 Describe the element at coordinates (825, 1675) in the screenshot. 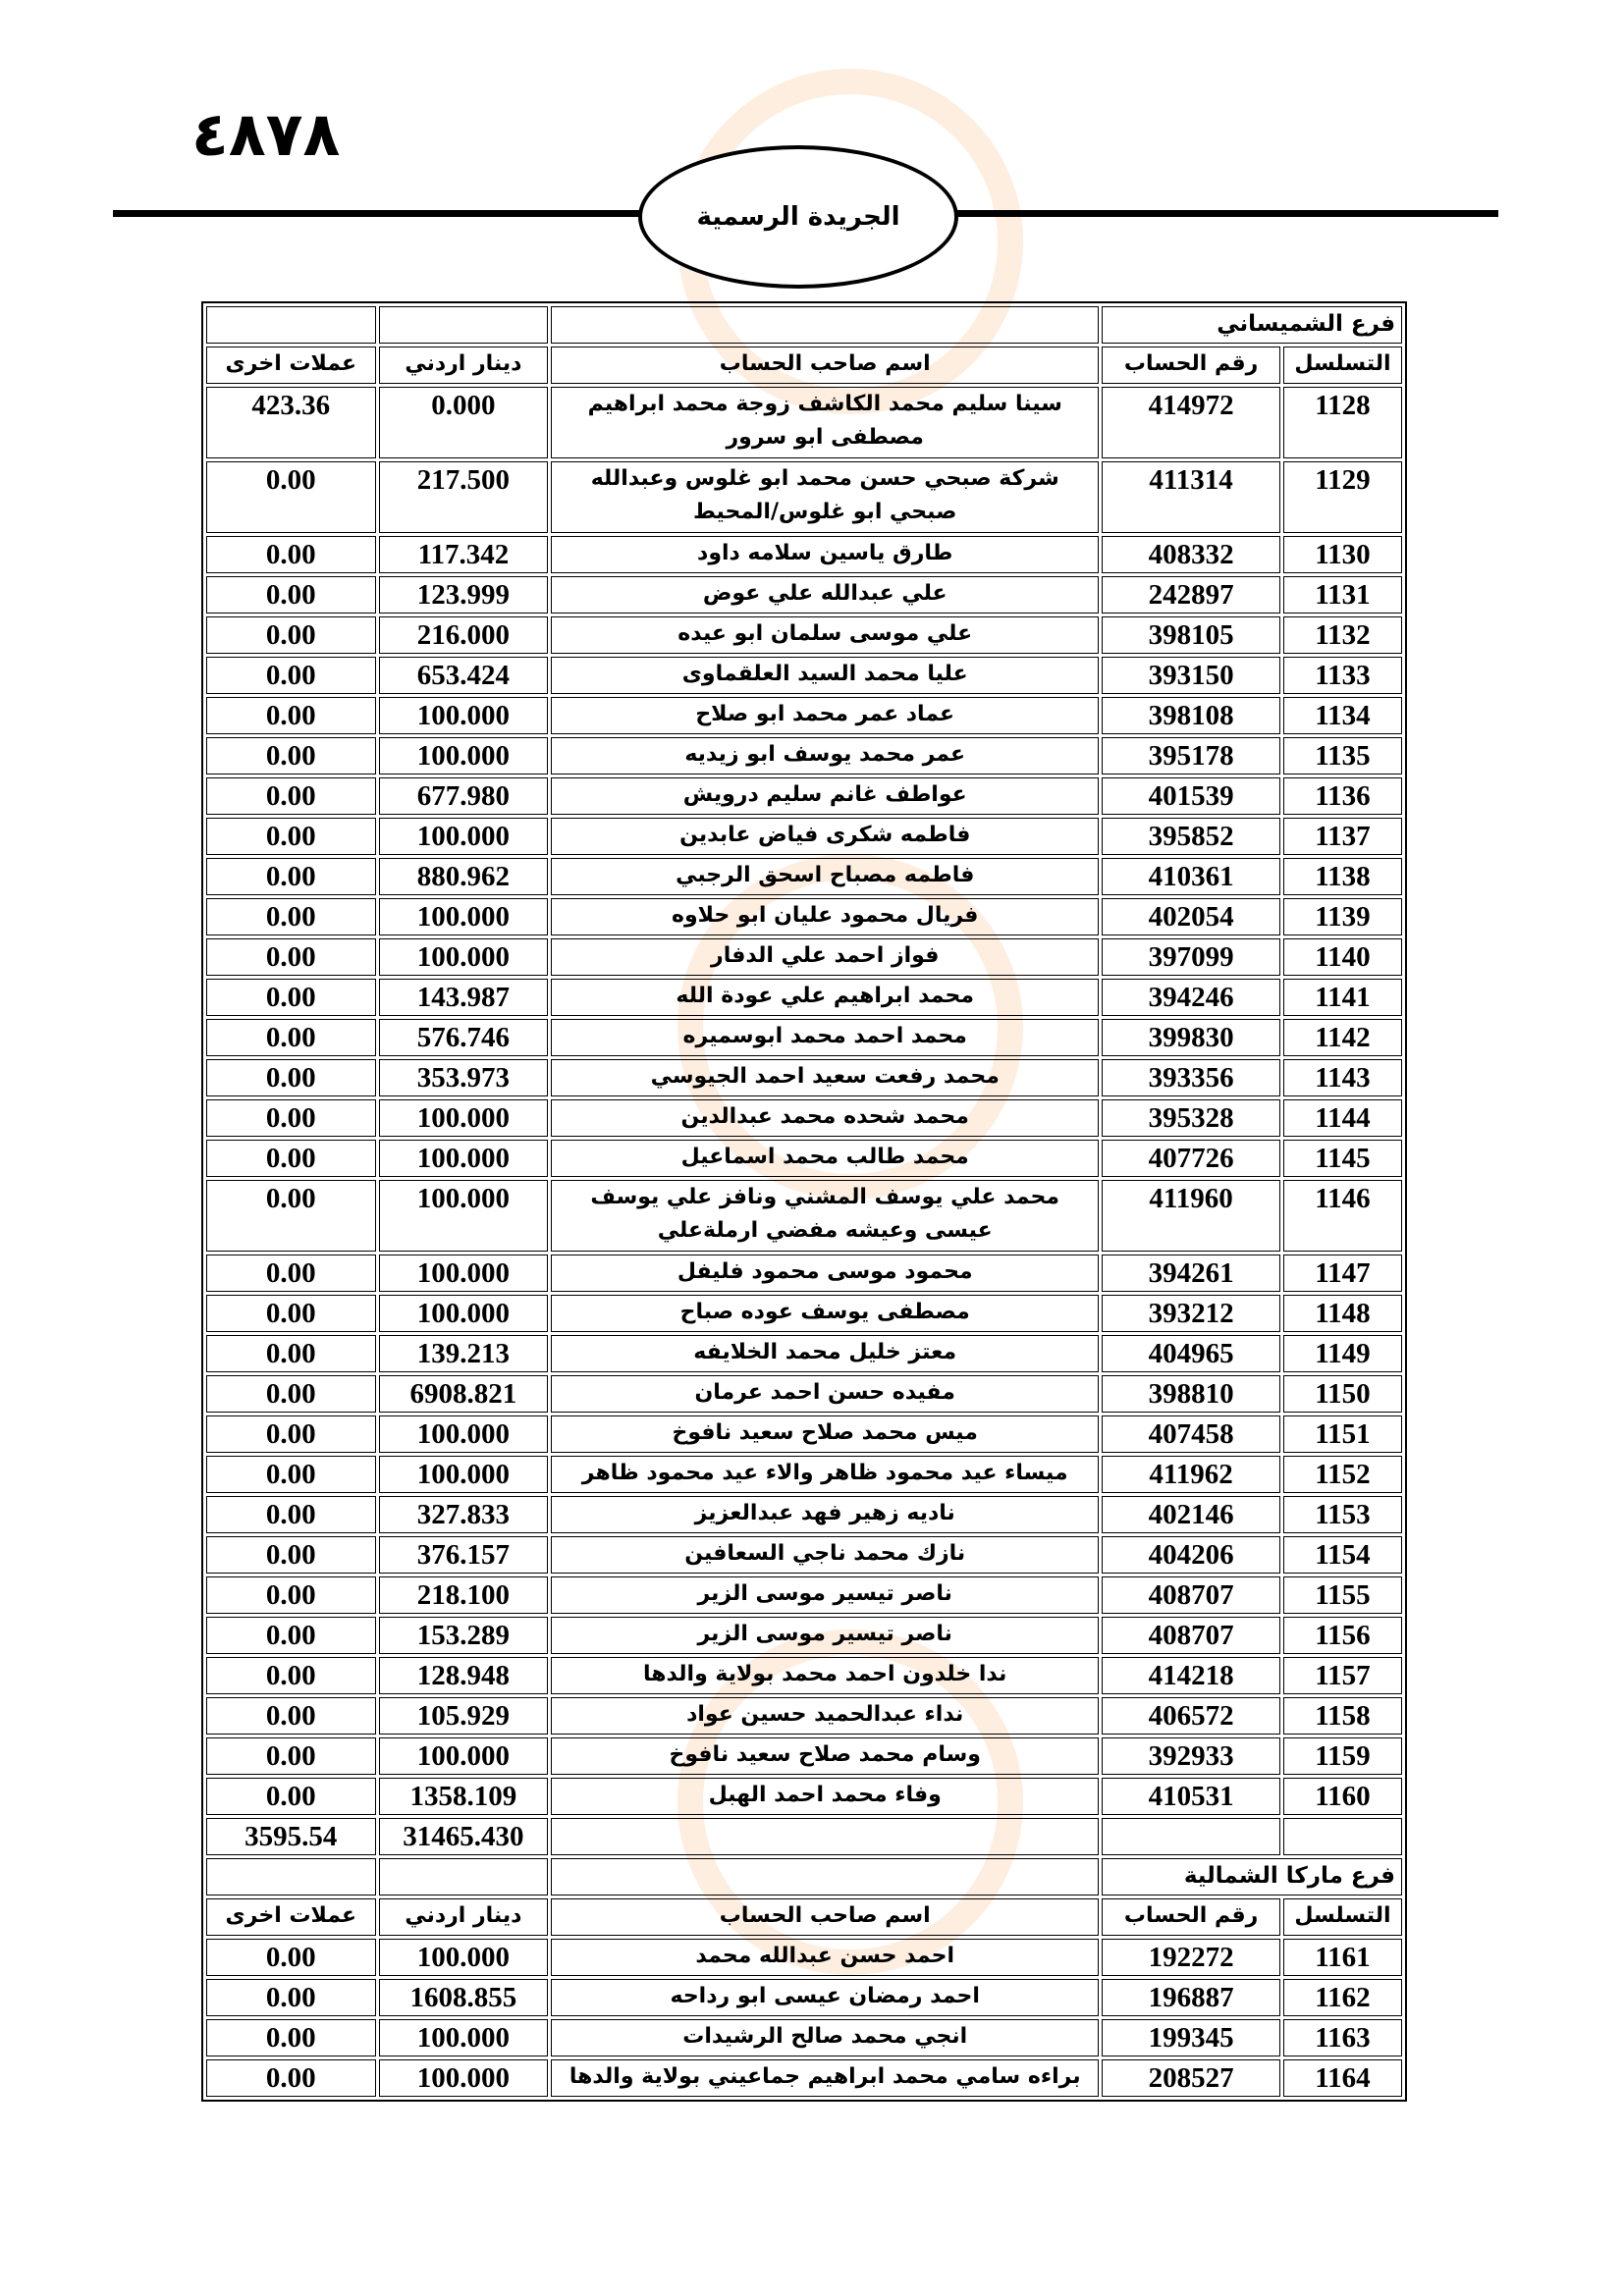

I see `account-owner-cell: ندا خلدون احمد محمد بولاية والدها` at that location.